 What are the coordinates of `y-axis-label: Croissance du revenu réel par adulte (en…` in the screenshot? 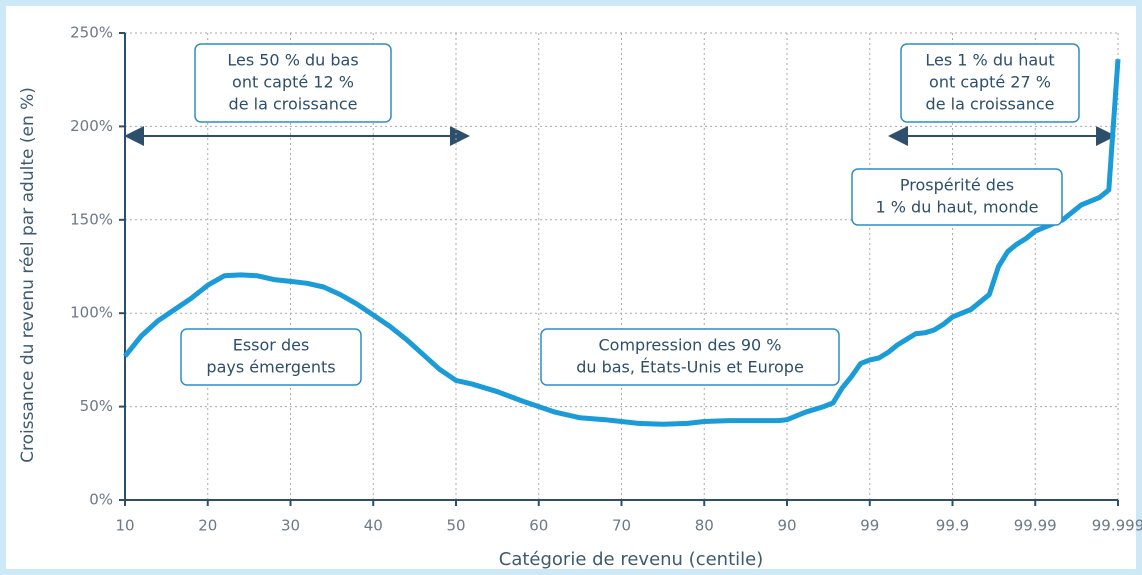 It's located at (28, 275).